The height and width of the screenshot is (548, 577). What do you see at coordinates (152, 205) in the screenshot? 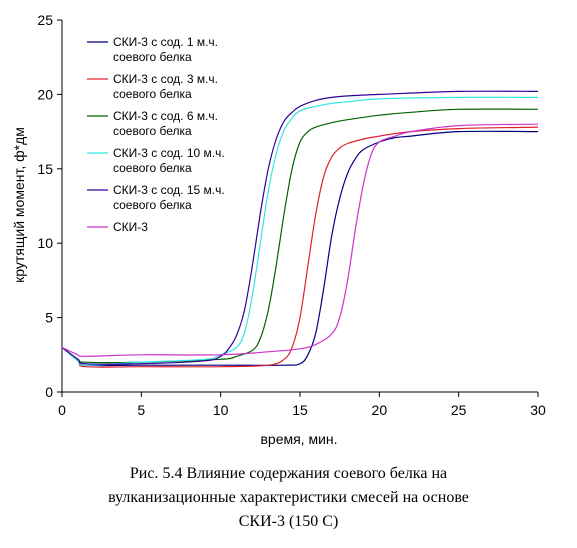
I see `legend-label-5: соевого белка` at bounding box center [152, 205].